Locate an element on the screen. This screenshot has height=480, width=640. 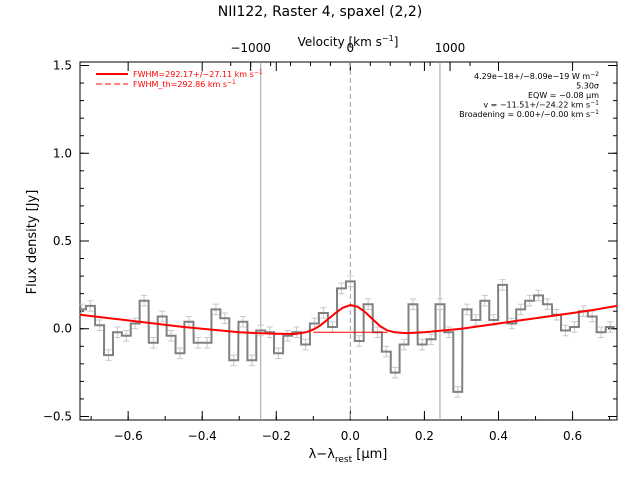
x-tick-label: −0.4 is located at coordinates (202, 436).